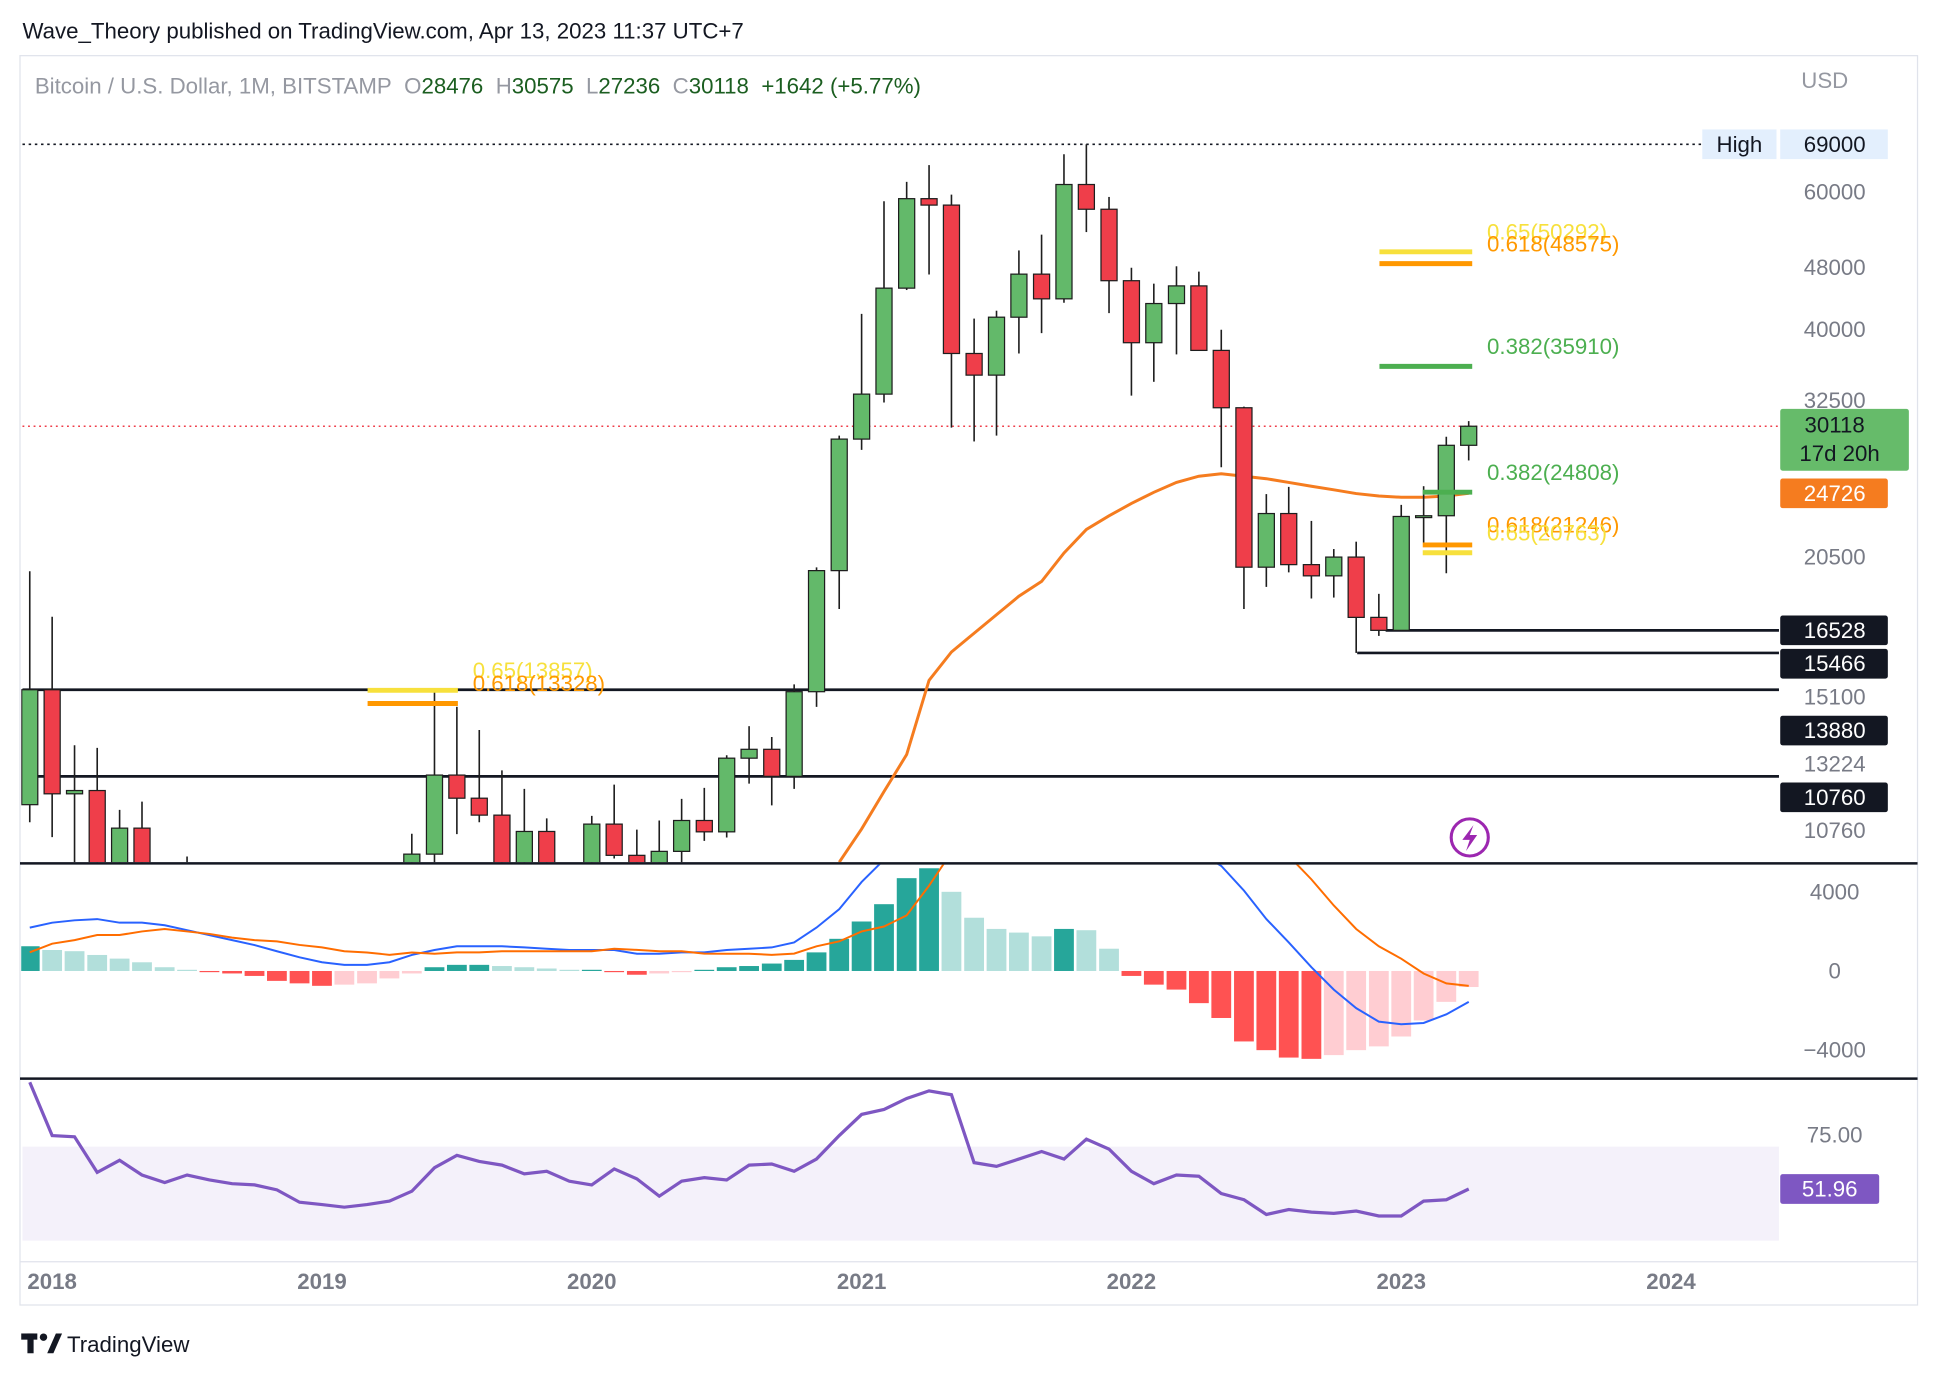 The height and width of the screenshot is (1378, 1940). Describe the element at coordinates (629, 85) in the screenshot. I see `ohlc-value: 27236` at that location.